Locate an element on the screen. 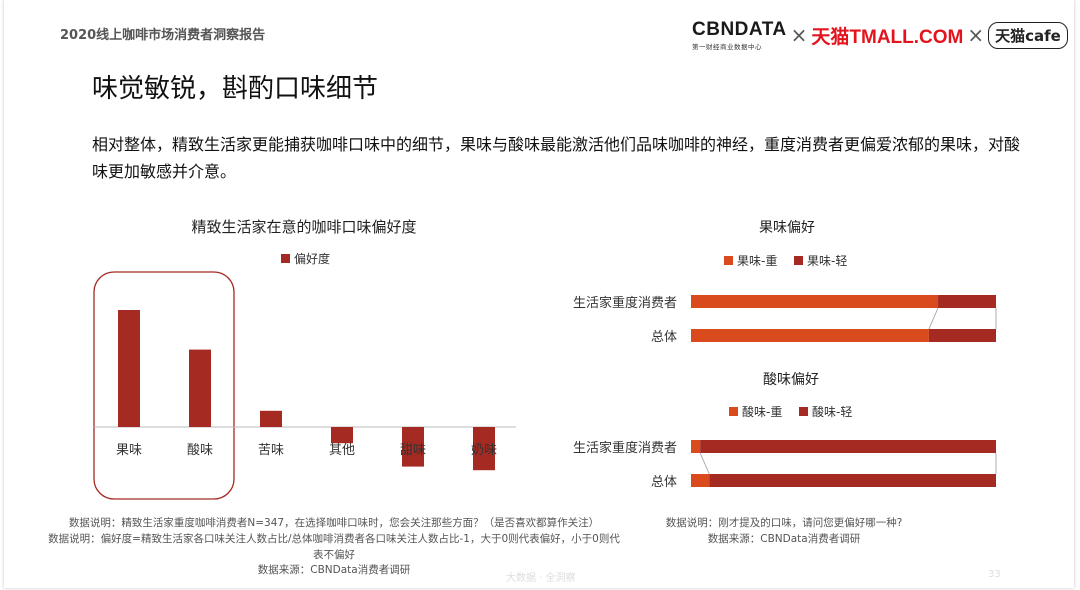 The height and width of the screenshot is (590, 1080). category-label: 其他 is located at coordinates (342, 450).